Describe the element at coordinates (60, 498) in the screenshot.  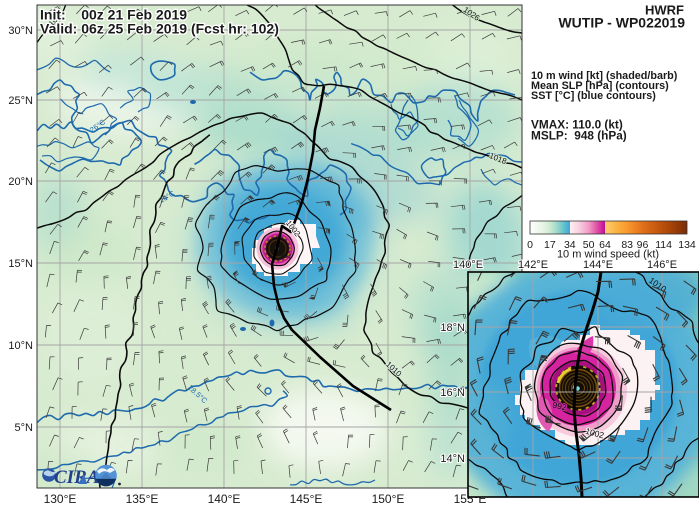
I see `svg-text: 130°E` at that location.